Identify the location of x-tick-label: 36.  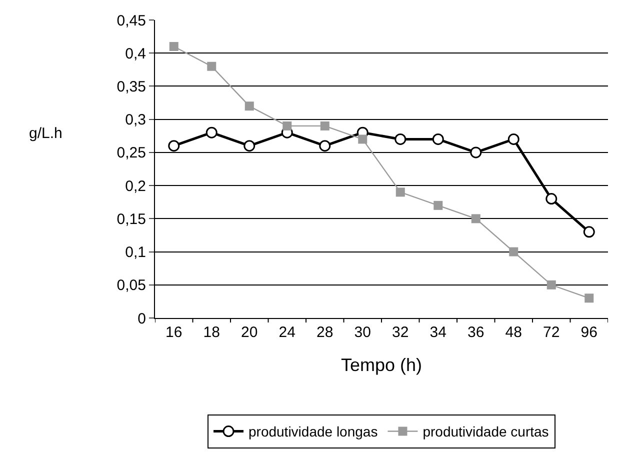
(476, 332).